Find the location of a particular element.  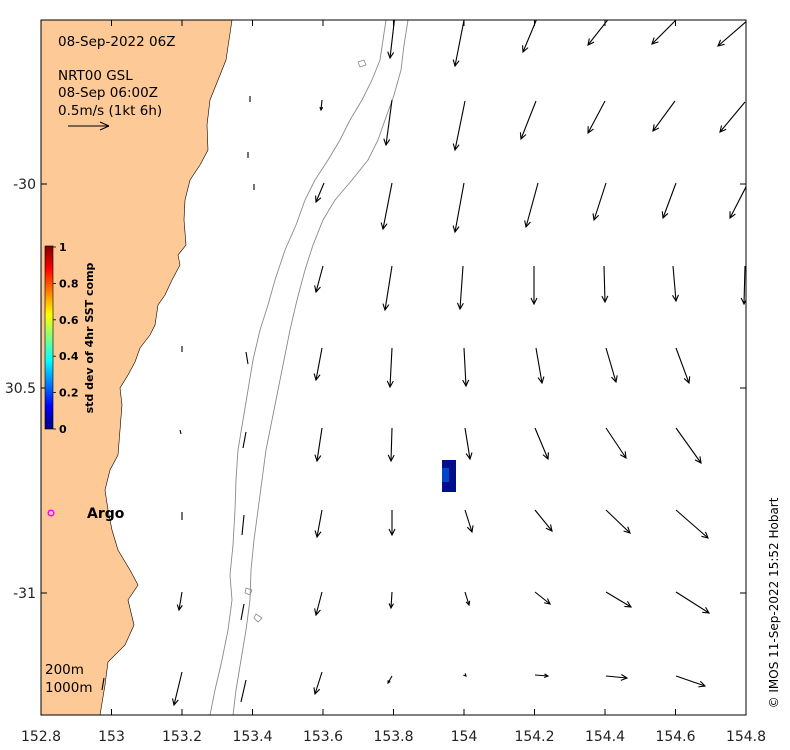

map-date: 08-Sep-2022 06Z is located at coordinates (116, 42).